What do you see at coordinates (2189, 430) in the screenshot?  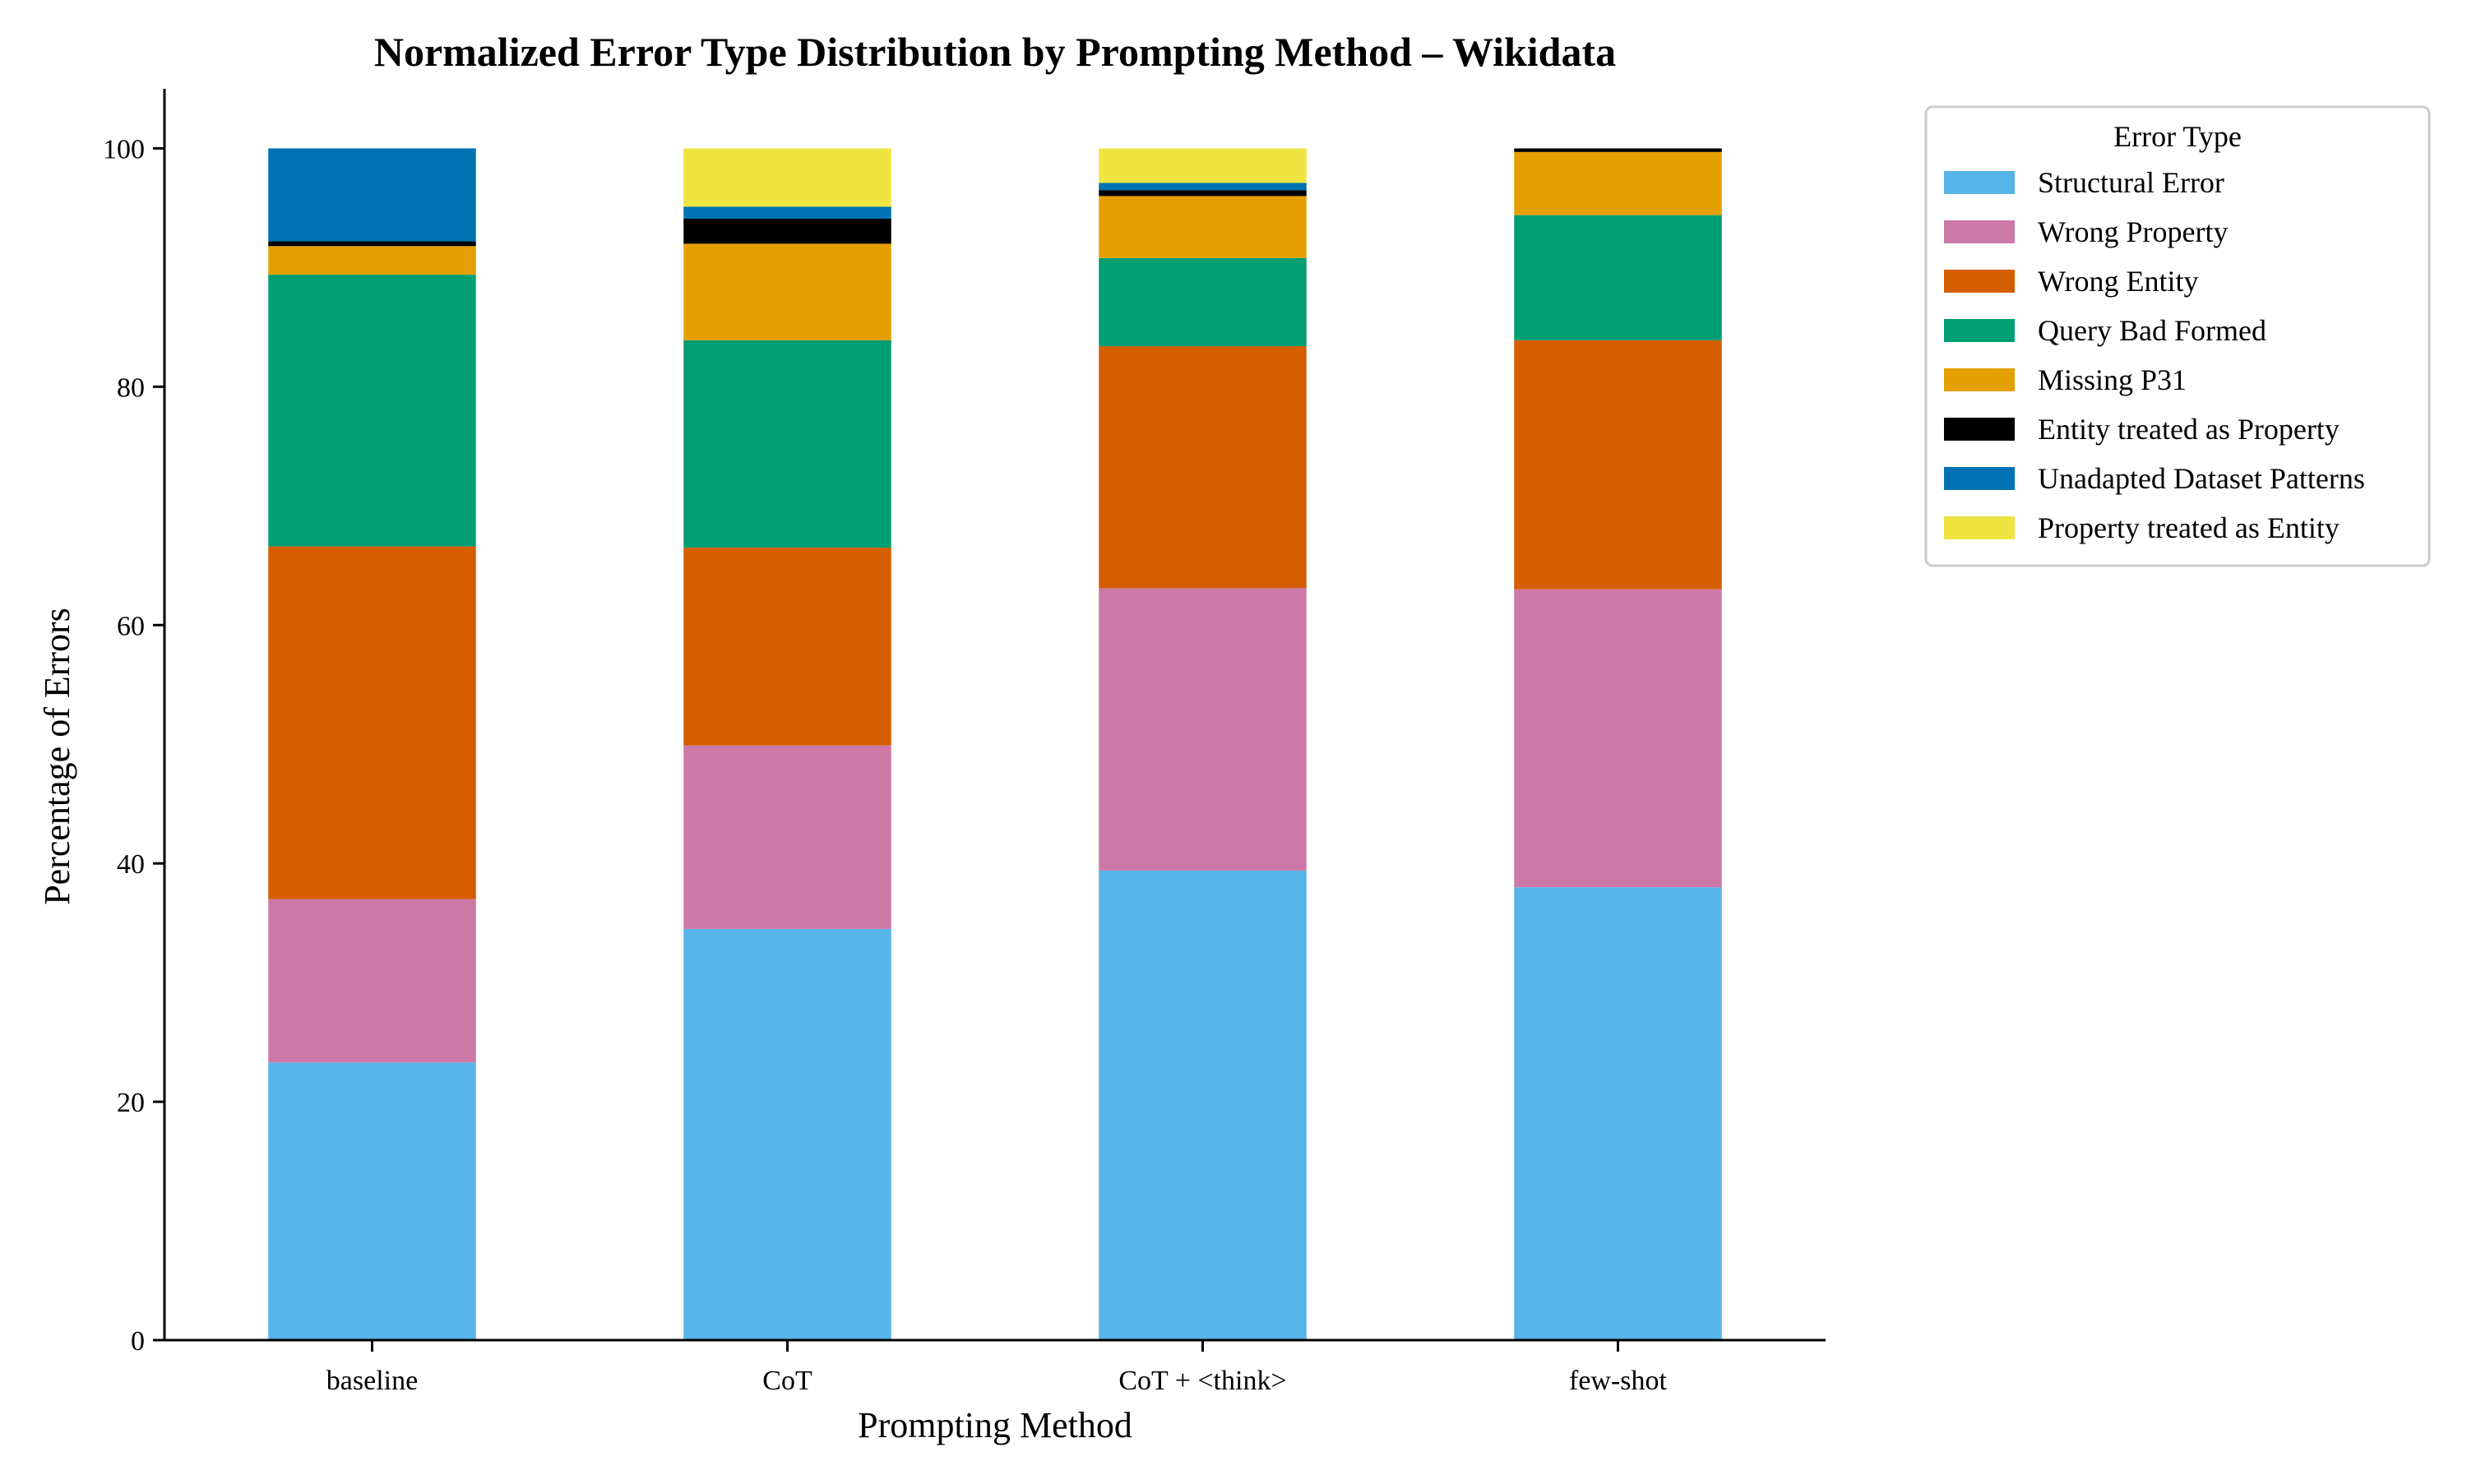 I see `legend-label-5: Entity treated as Property` at bounding box center [2189, 430].